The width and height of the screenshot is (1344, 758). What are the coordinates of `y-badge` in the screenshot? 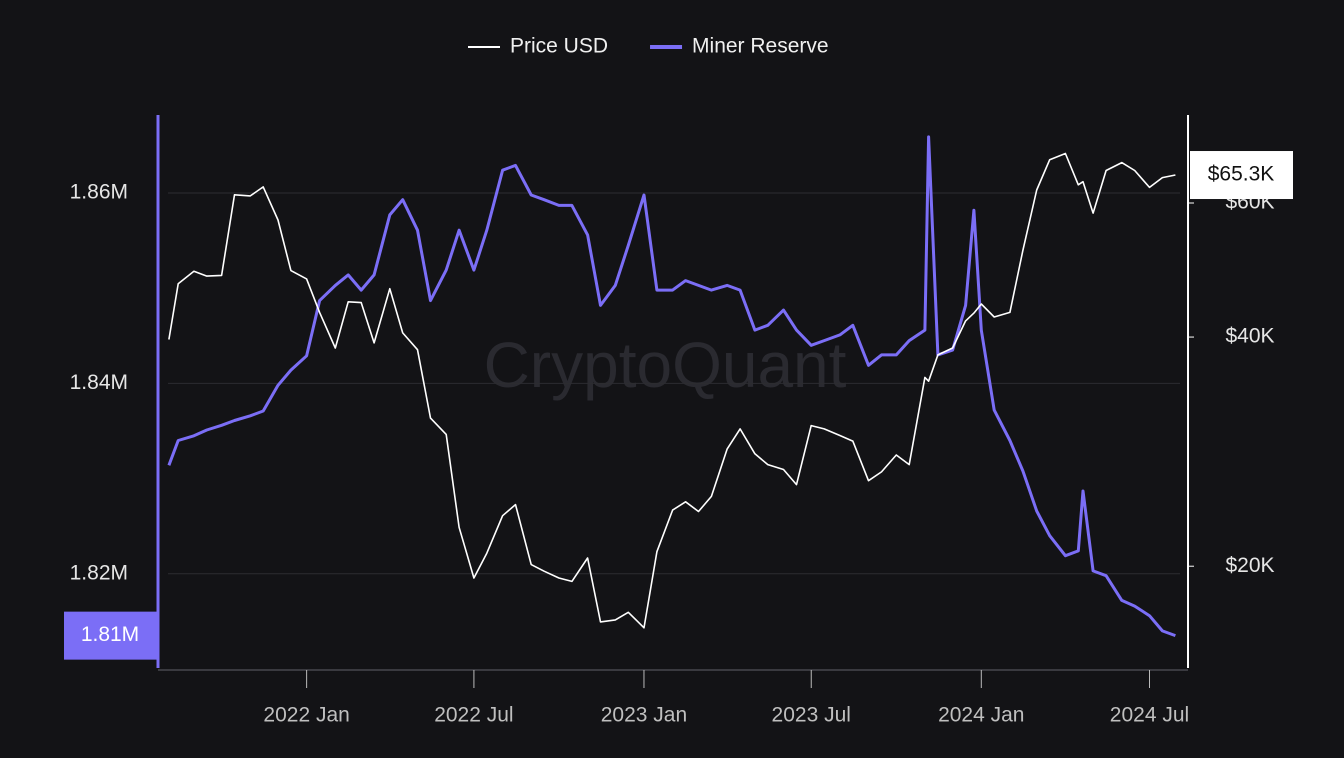 It's located at (110, 635).